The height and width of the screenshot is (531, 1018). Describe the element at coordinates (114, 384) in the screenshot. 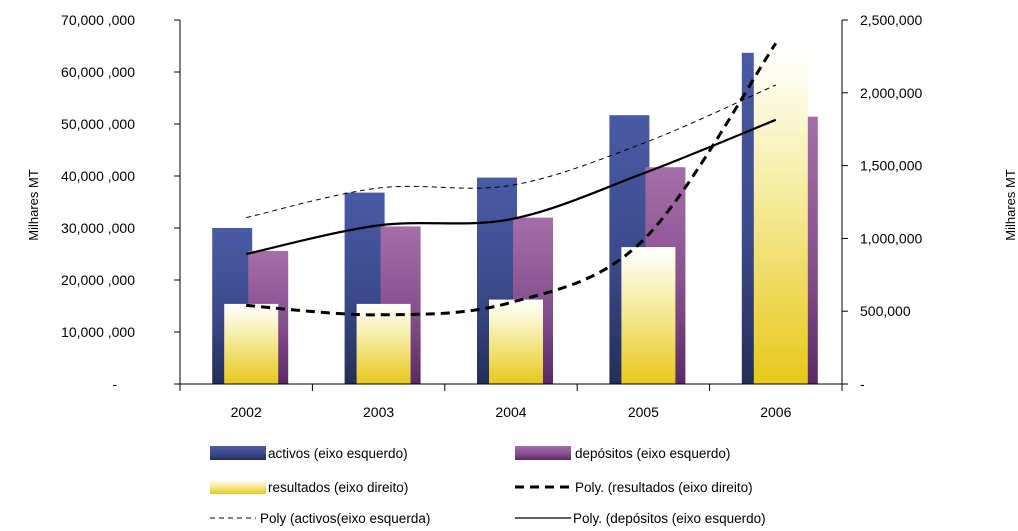

I see `left-tick-label: -` at that location.